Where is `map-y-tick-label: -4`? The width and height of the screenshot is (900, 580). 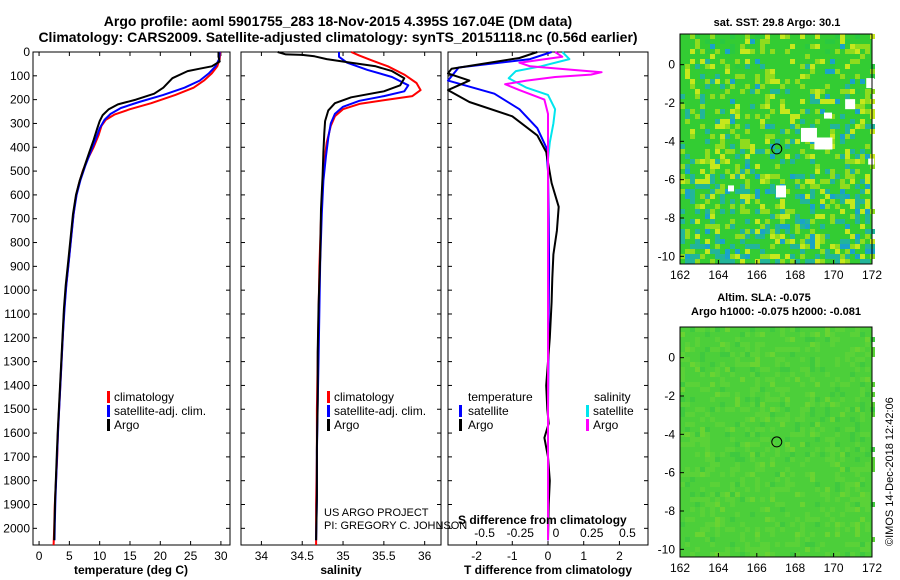
map-y-tick-label: -4 is located at coordinates (669, 434).